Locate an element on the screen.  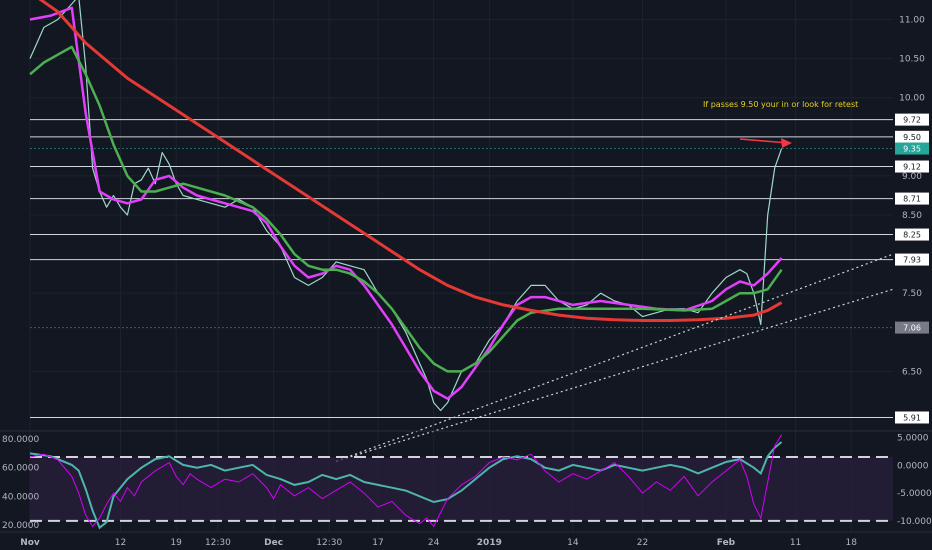
price-tick-label: 8.50 is located at coordinates (912, 216).